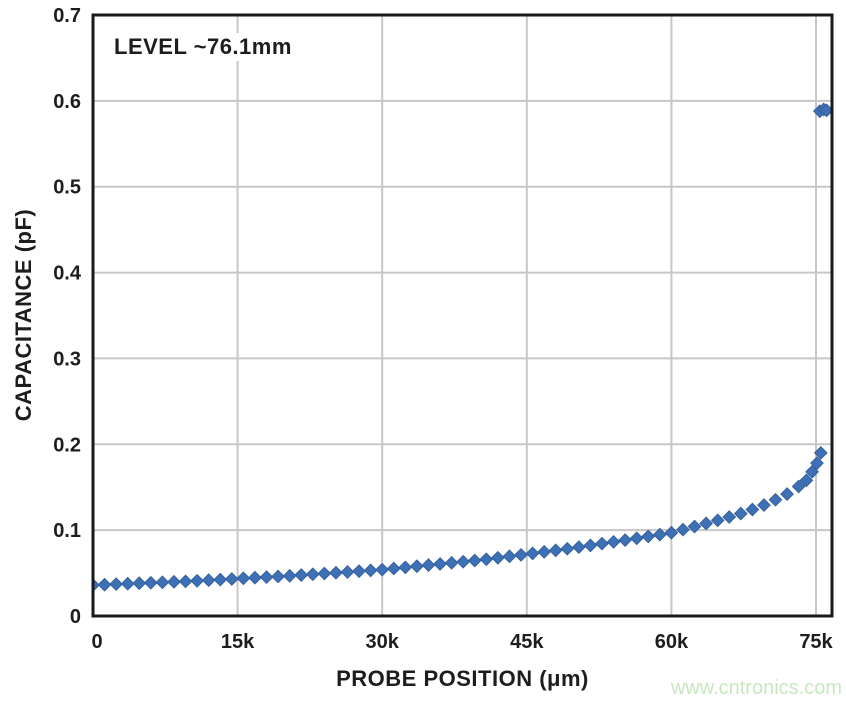 Image resolution: width=846 pixels, height=702 pixels. Describe the element at coordinates (816, 642) in the screenshot. I see `tick-label: 75k` at that location.